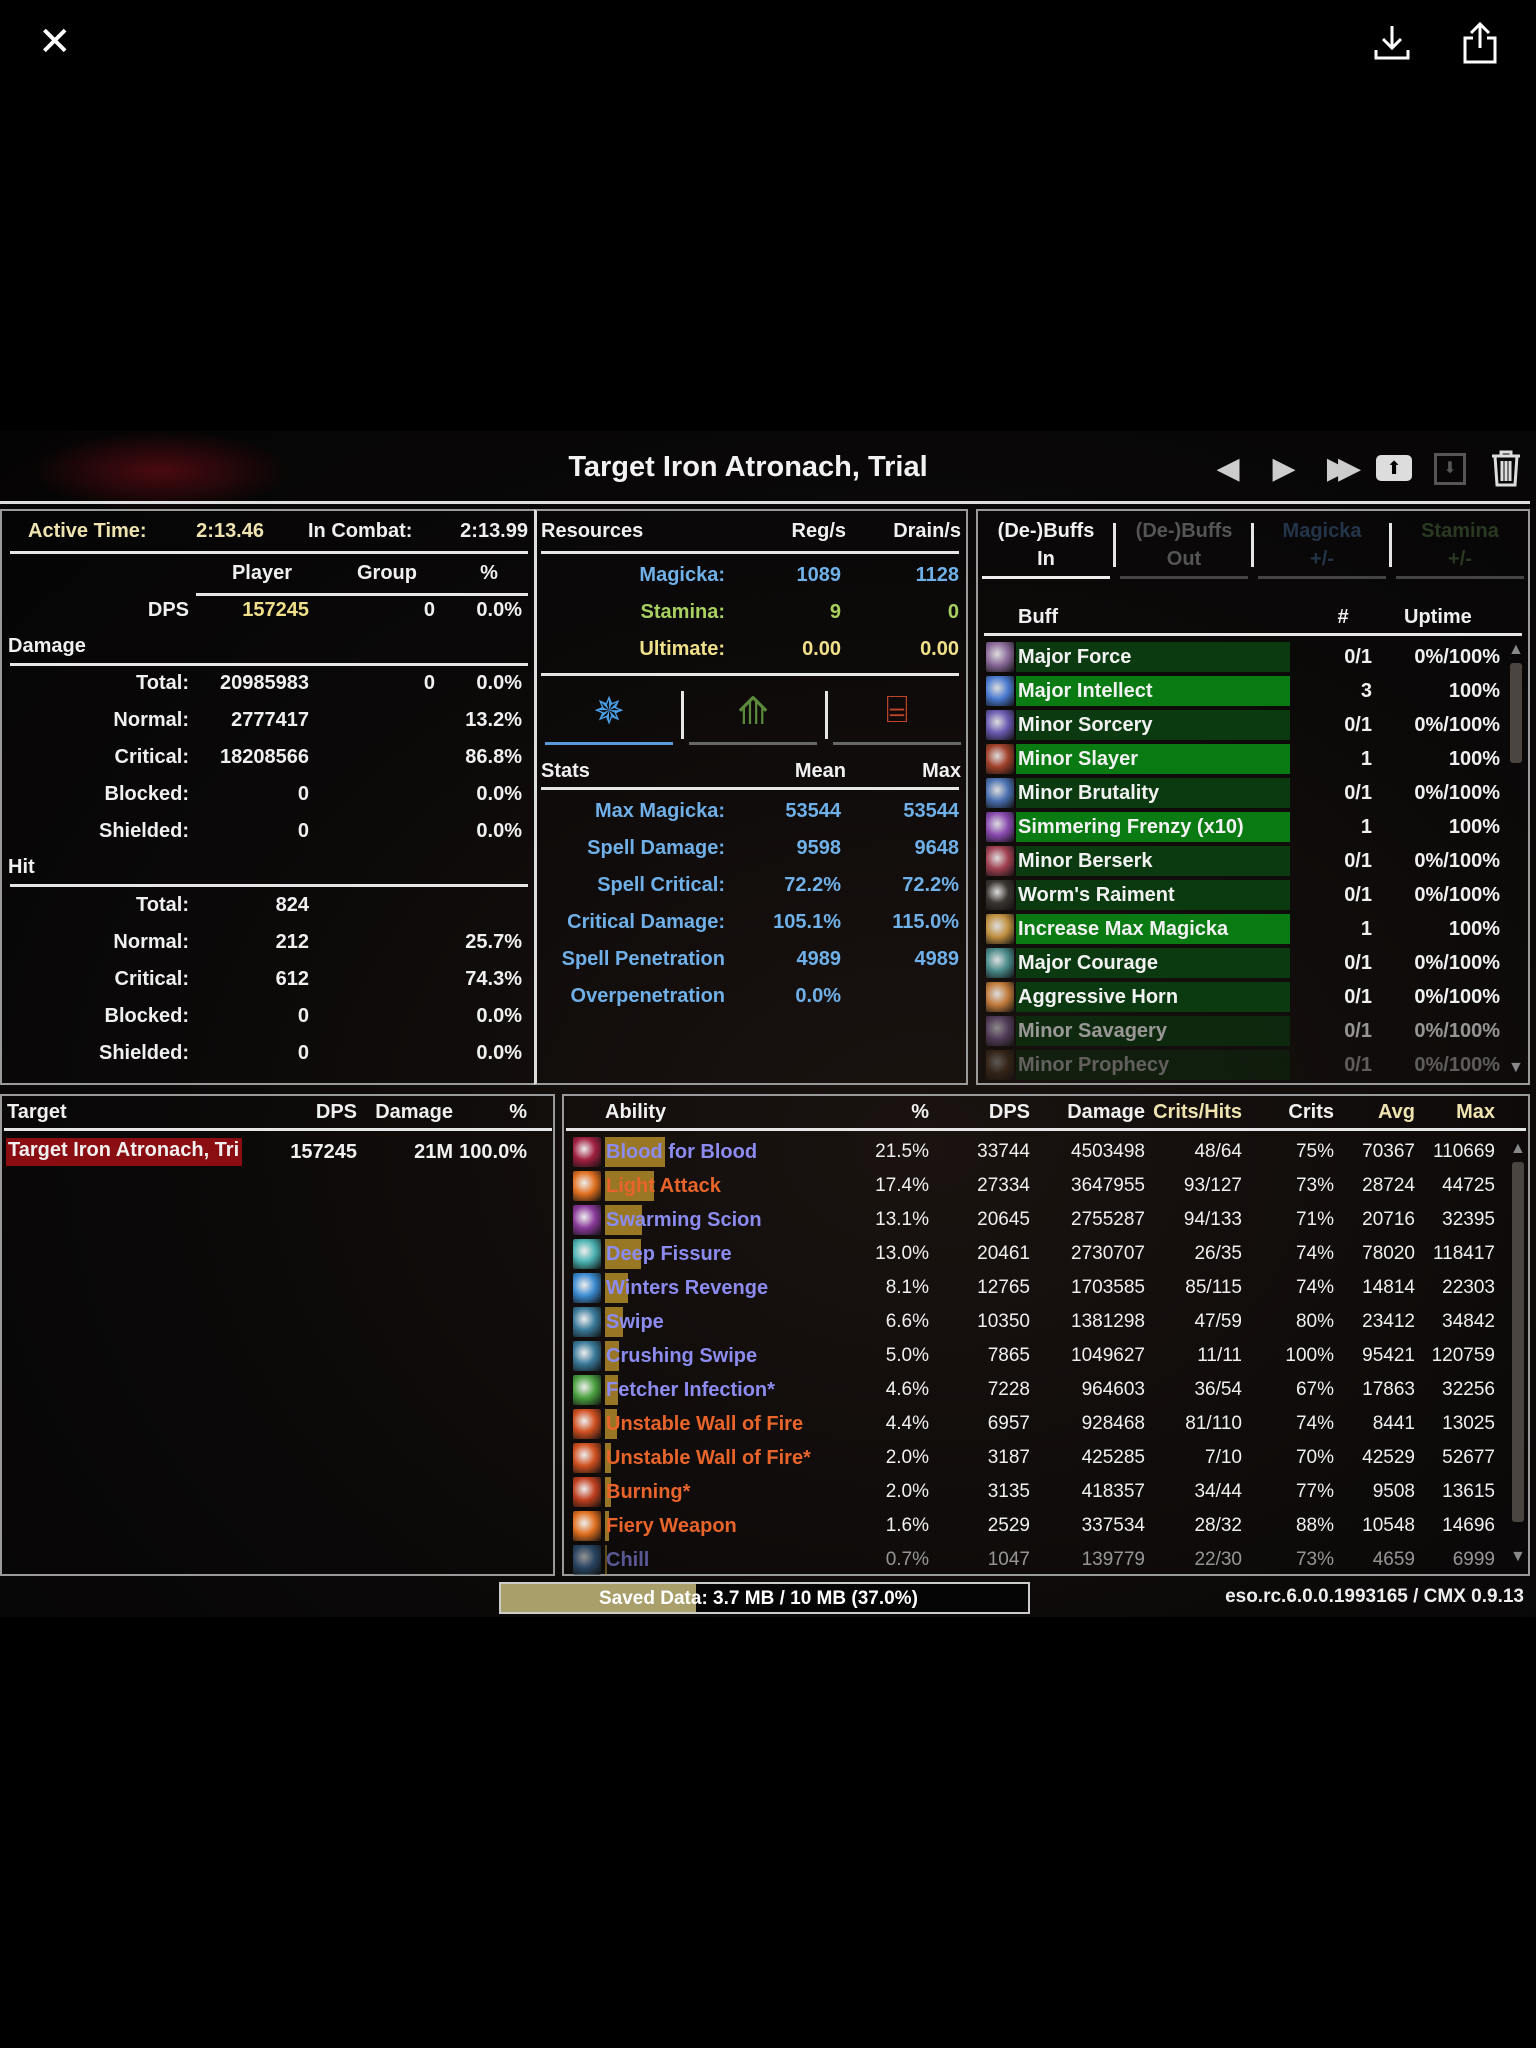 The width and height of the screenshot is (1536, 2048). I want to click on buff-tab: Magicka +/-, so click(1322, 547).